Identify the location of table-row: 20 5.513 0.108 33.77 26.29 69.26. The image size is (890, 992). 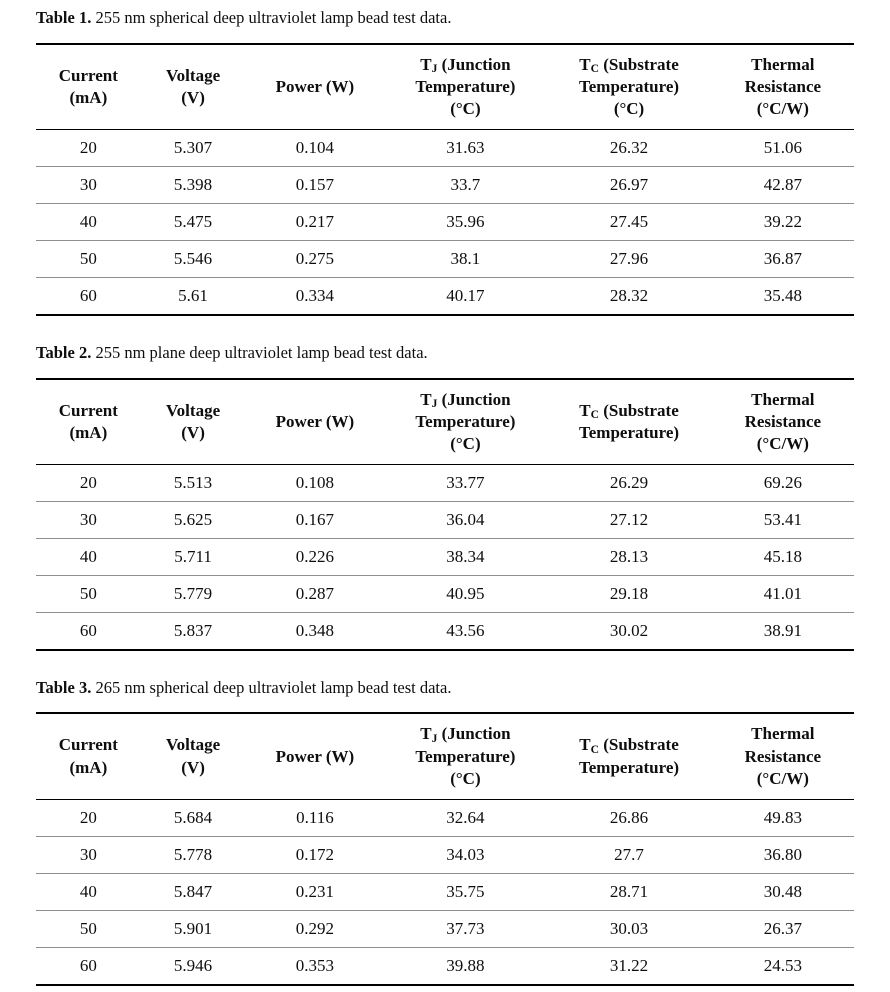
(445, 482).